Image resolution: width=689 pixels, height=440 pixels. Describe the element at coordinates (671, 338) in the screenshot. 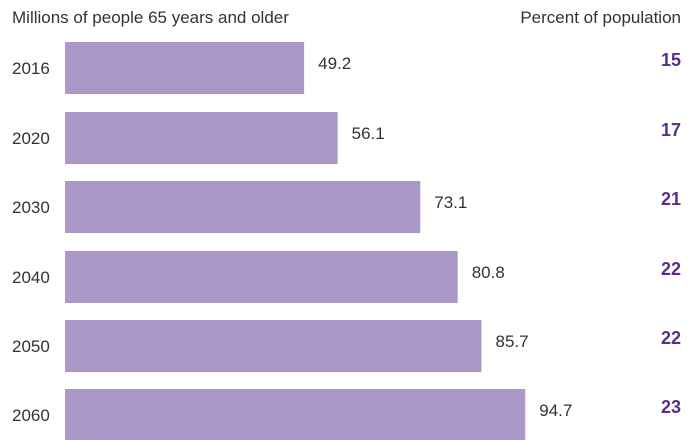

I see `percent-label-2050: 22` at that location.